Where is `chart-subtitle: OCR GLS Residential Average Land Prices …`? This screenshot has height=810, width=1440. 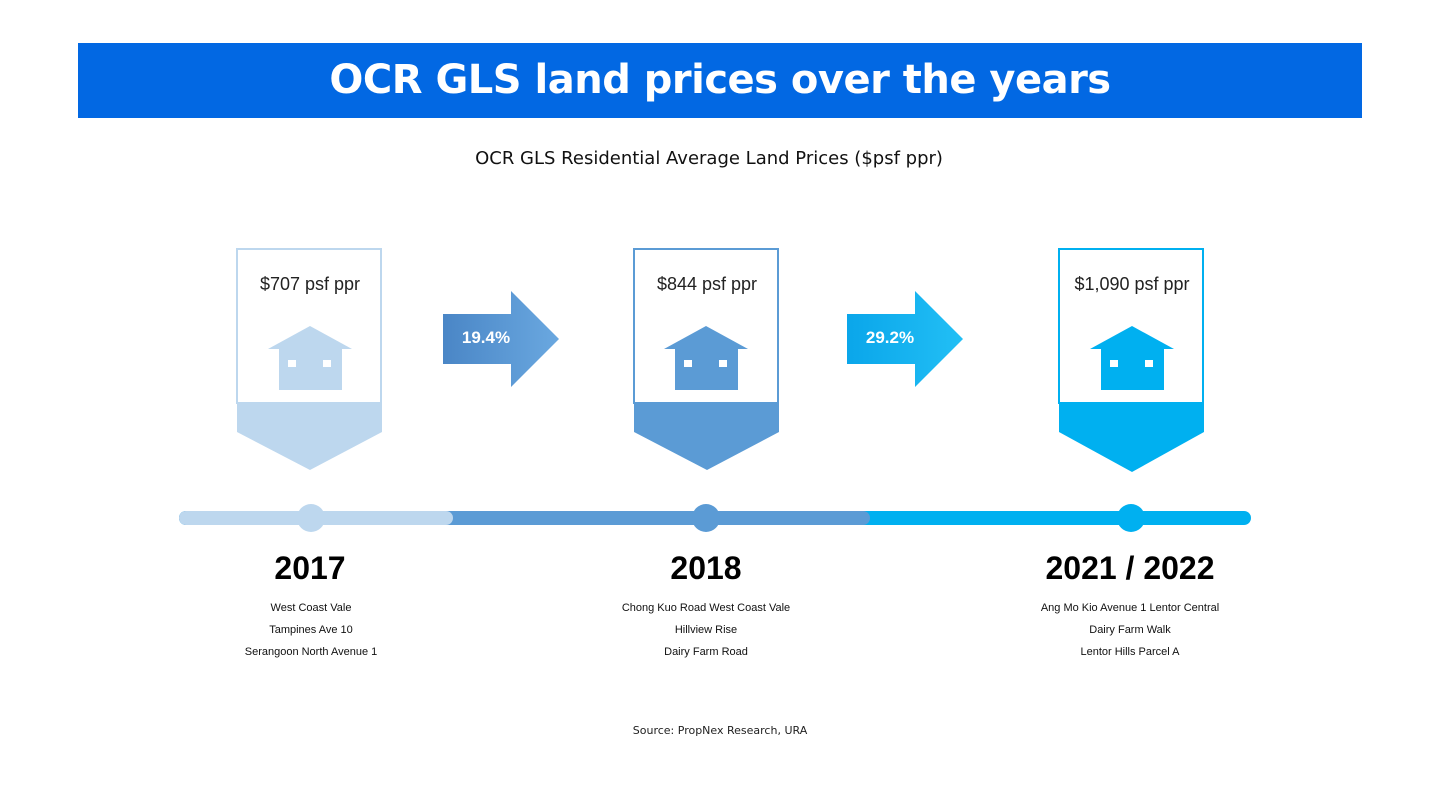
chart-subtitle: OCR GLS Residential Average Land Prices … is located at coordinates (709, 158).